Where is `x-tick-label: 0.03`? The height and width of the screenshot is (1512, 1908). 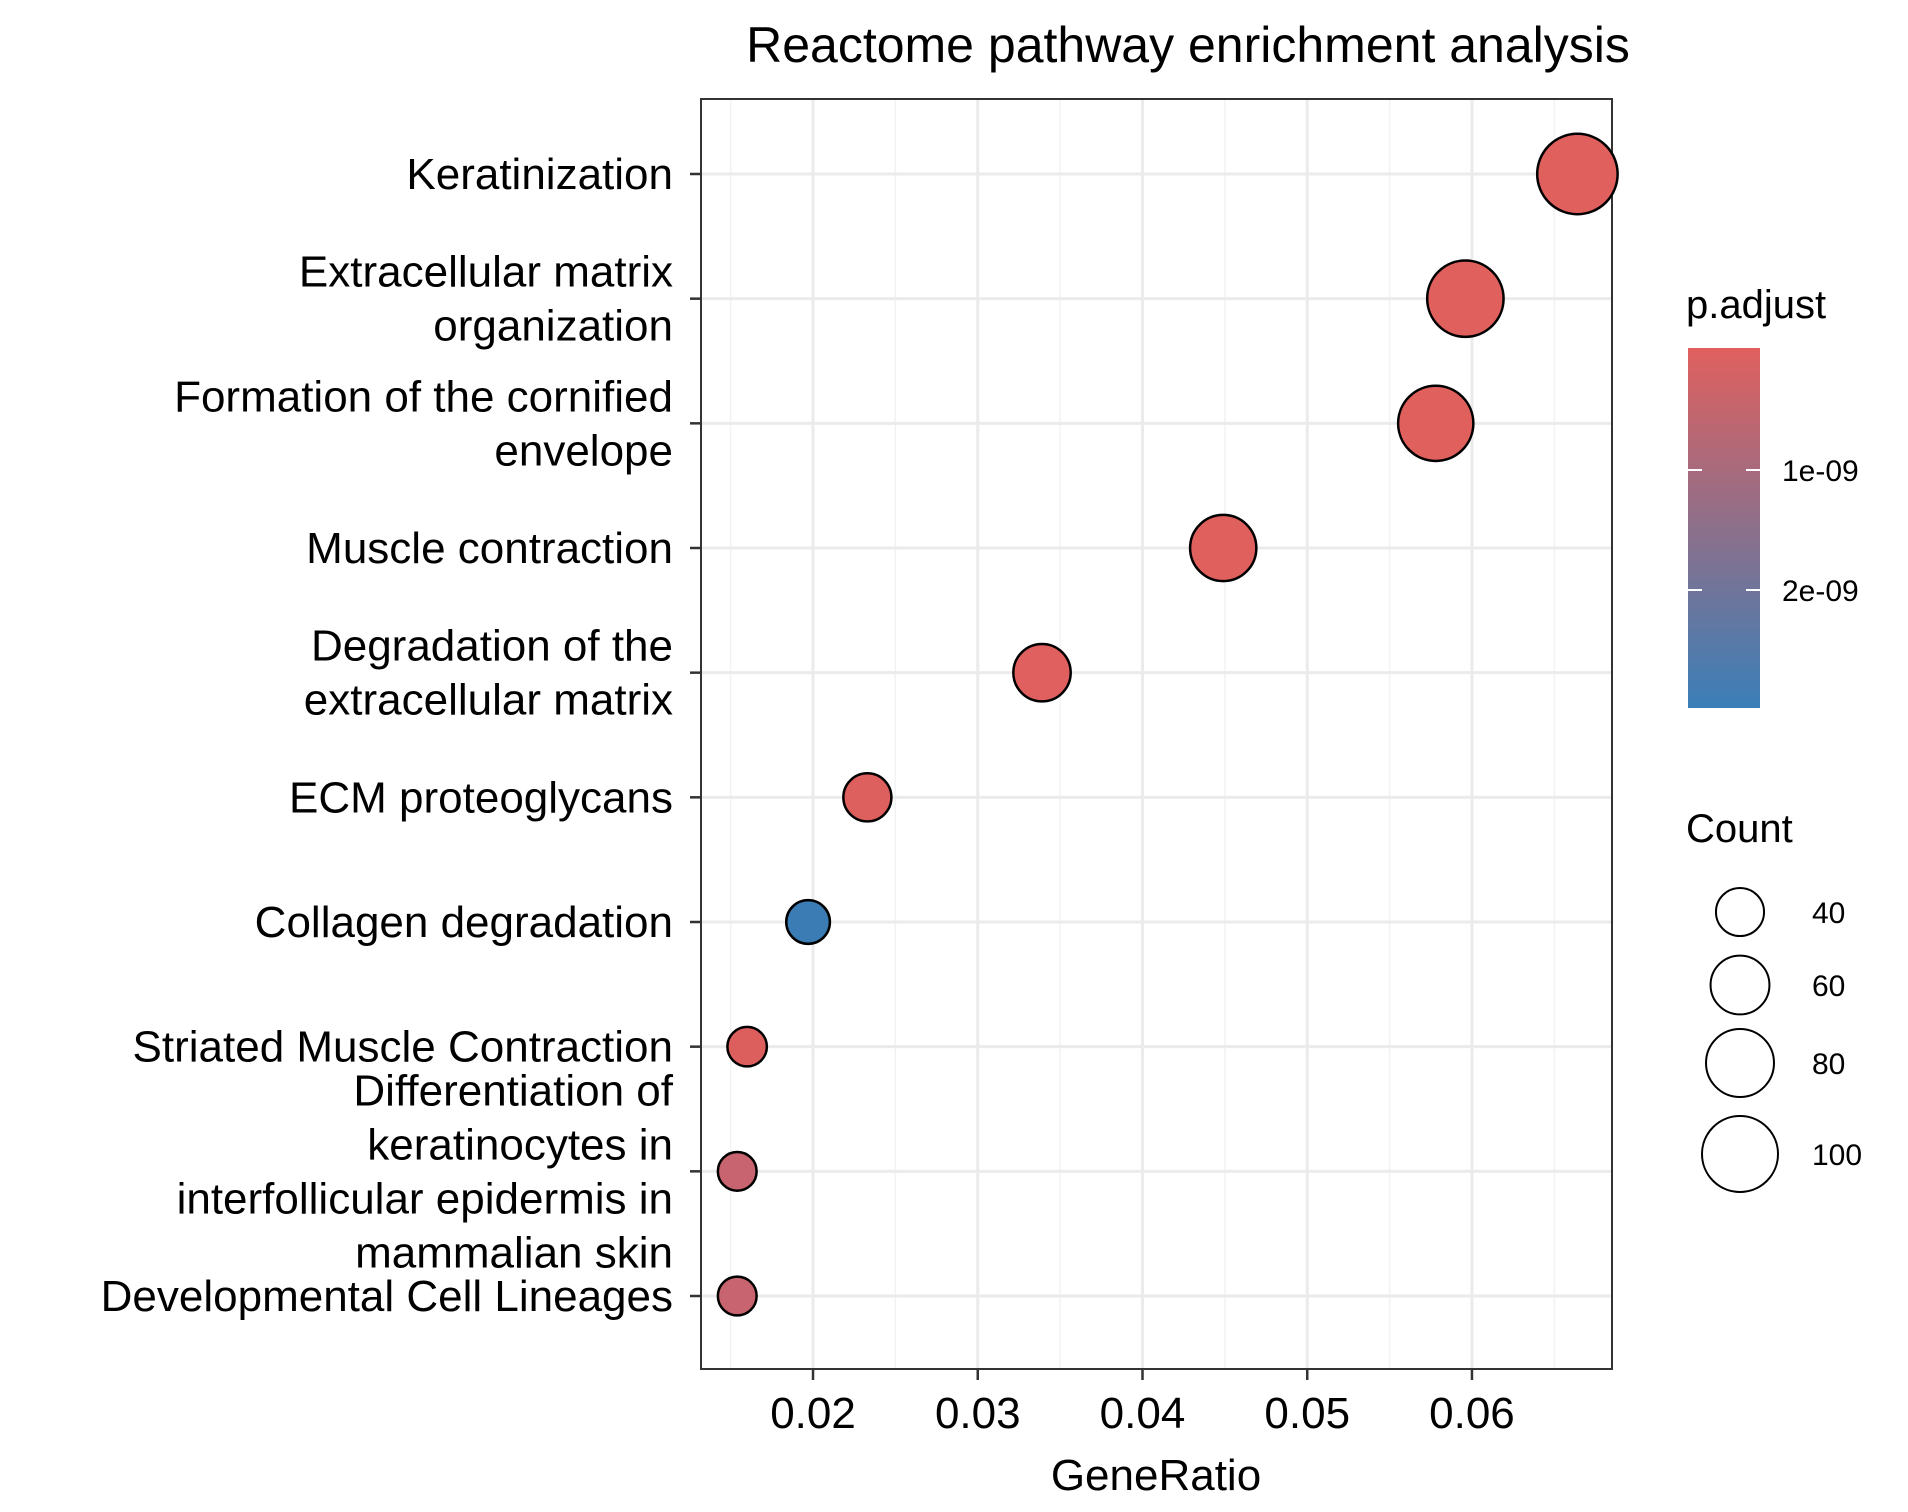
x-tick-label: 0.03 is located at coordinates (978, 1413).